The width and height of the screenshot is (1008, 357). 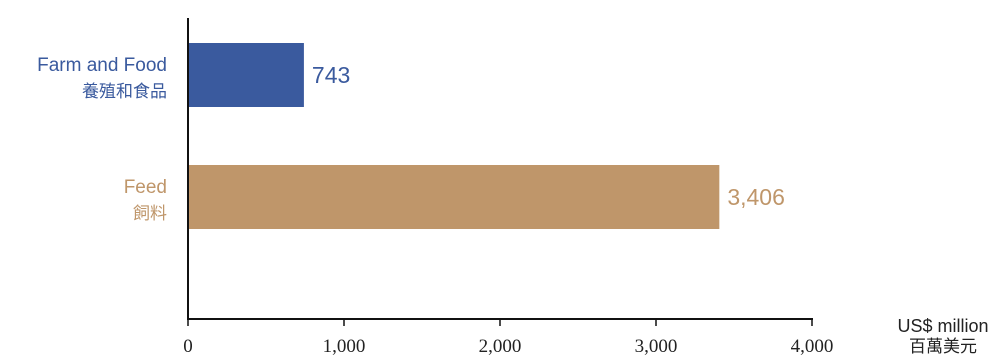 I want to click on x-tick-label-4: 4,000, so click(x=812, y=346).